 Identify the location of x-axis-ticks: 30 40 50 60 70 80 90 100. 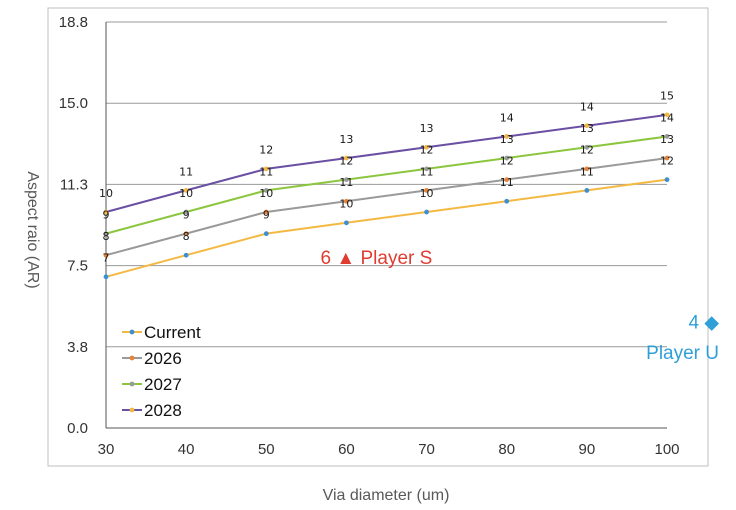
(389, 449).